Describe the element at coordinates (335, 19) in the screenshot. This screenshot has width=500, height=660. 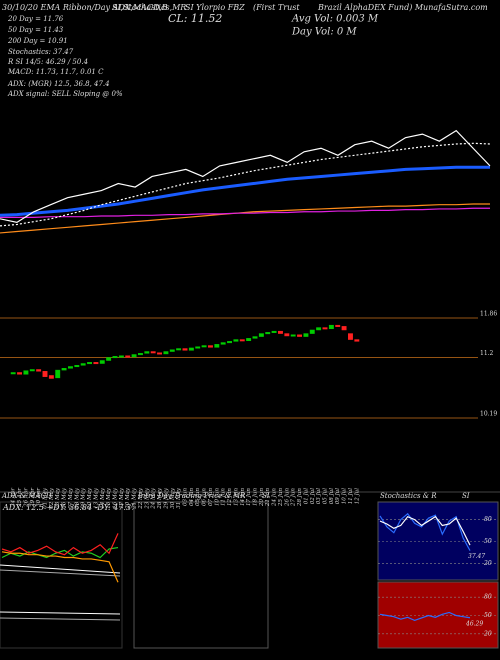
I see `volume: Avg Vol: 0.003 M` at that location.